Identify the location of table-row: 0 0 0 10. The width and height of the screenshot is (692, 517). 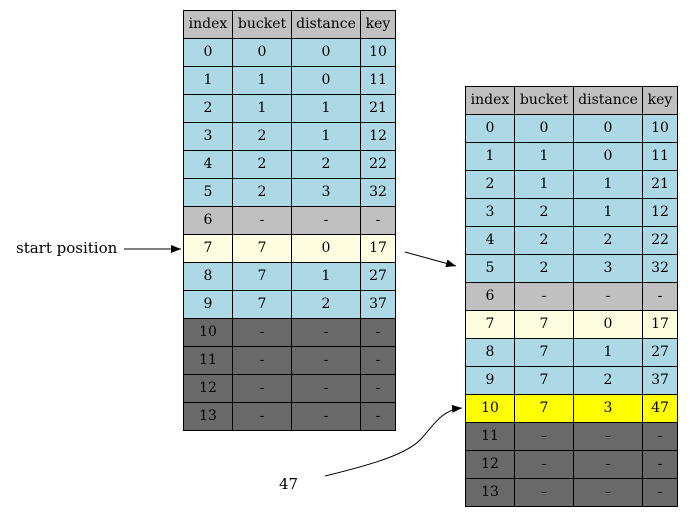
(289, 52).